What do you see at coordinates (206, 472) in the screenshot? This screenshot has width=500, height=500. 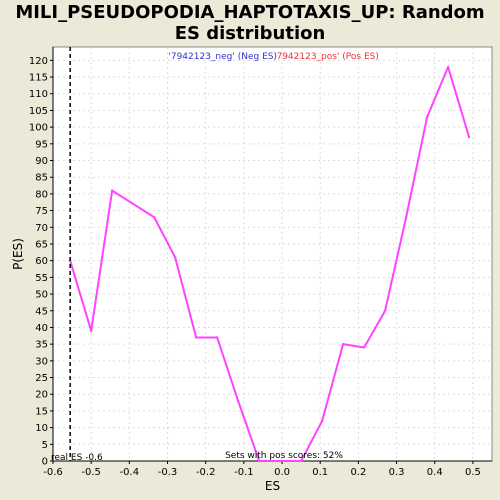 I see `x-tick-label: -0.2` at bounding box center [206, 472].